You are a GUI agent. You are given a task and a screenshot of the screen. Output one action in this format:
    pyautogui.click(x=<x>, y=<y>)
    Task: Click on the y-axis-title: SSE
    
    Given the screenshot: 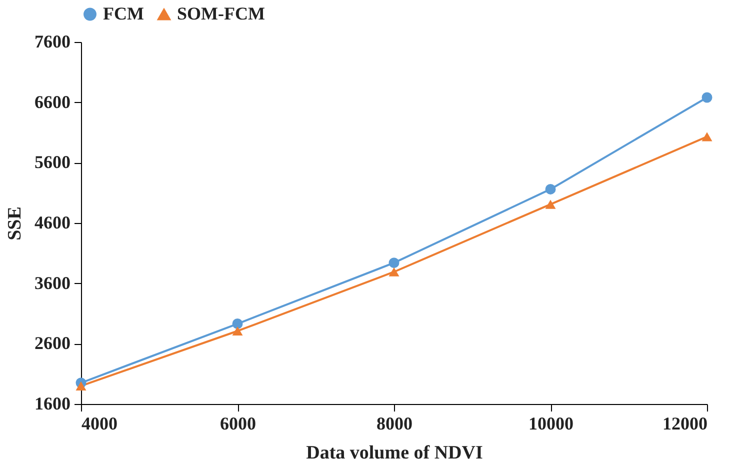 What is the action you would take?
    pyautogui.click(x=15, y=223)
    